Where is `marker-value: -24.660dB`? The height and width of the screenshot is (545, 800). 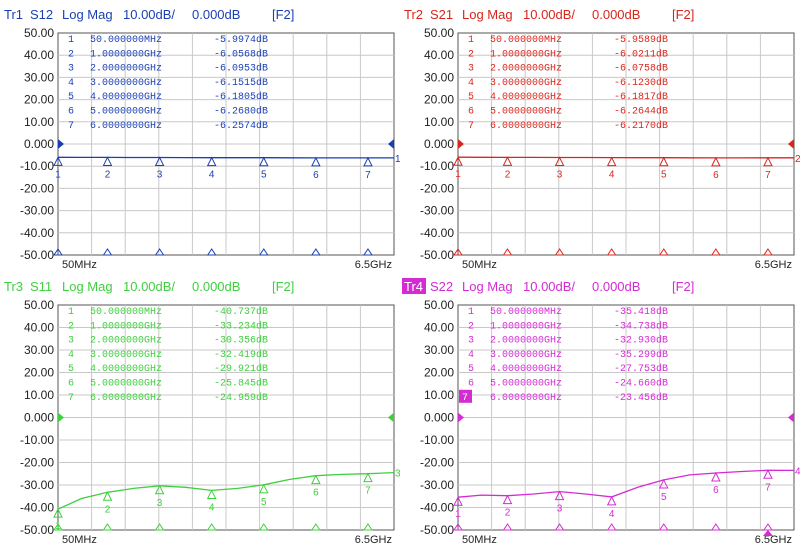
marker-value: -24.660dB is located at coordinates (641, 384).